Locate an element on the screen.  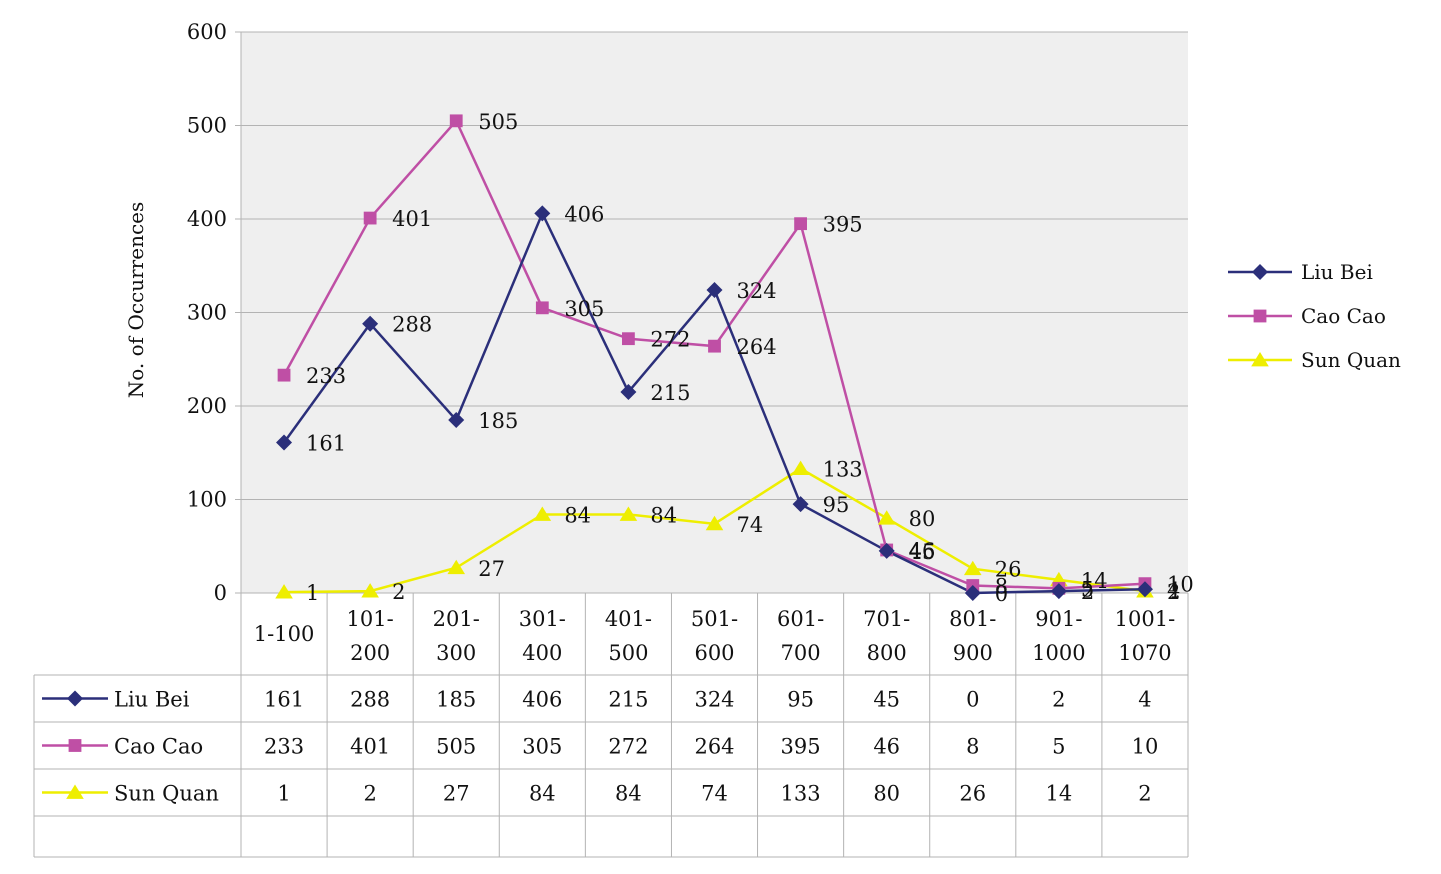
data-label: 84 is located at coordinates (577, 515).